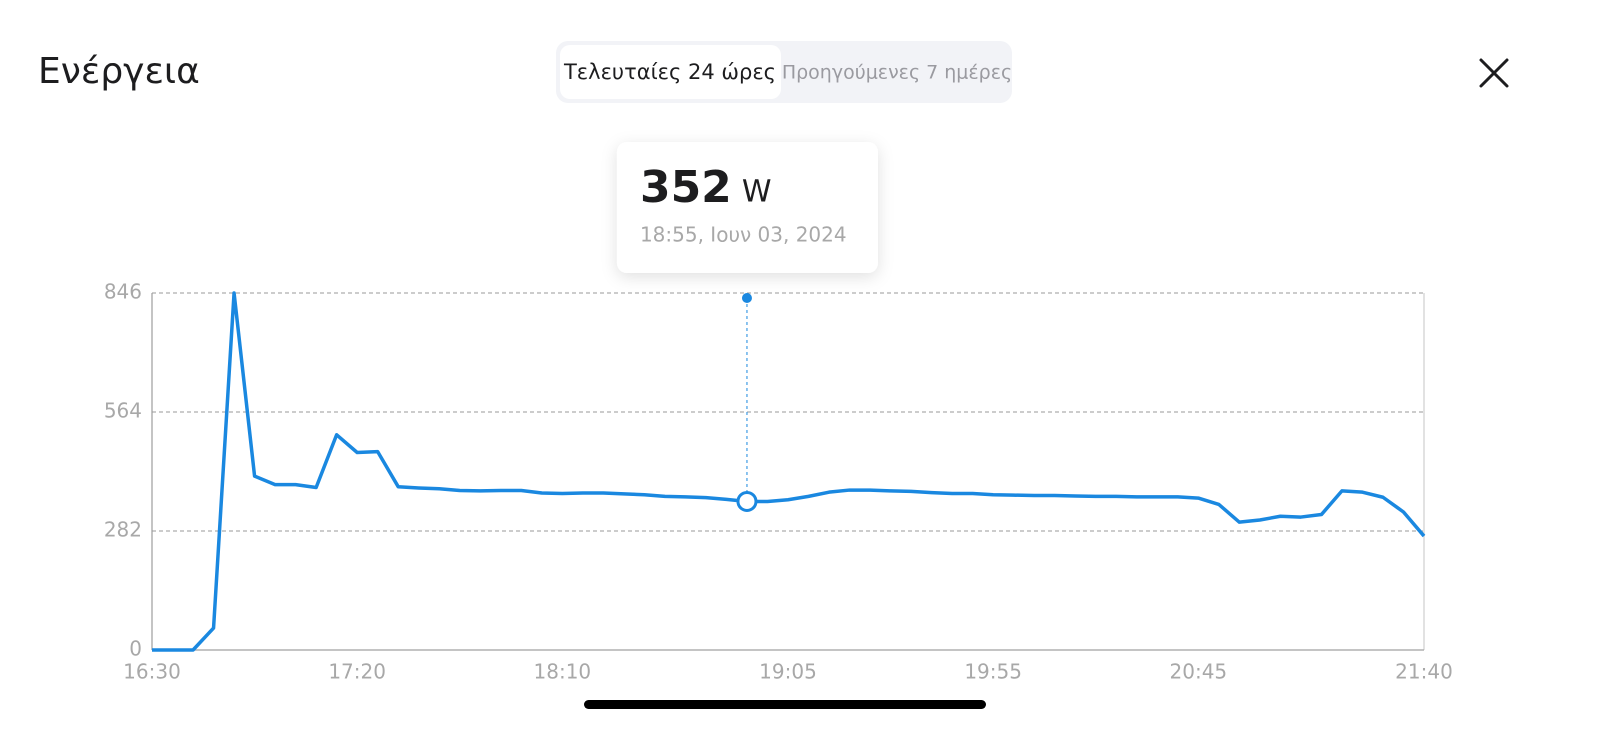 This screenshot has height=739, width=1600. I want to click on x-tick-label: 19:55, so click(993, 672).